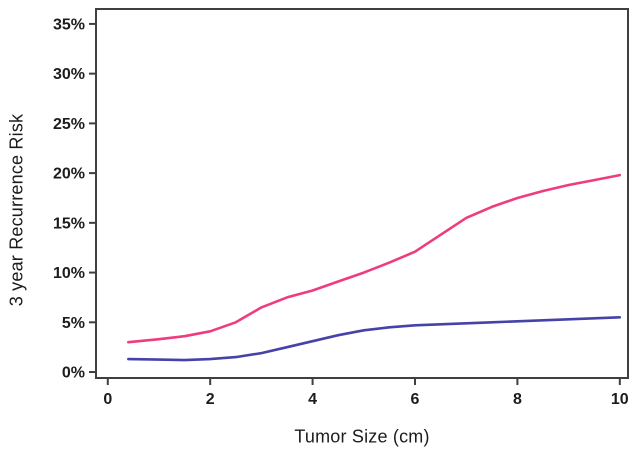 This screenshot has width=641, height=455. What do you see at coordinates (415, 399) in the screenshot?
I see `x-tick-label: 6` at bounding box center [415, 399].